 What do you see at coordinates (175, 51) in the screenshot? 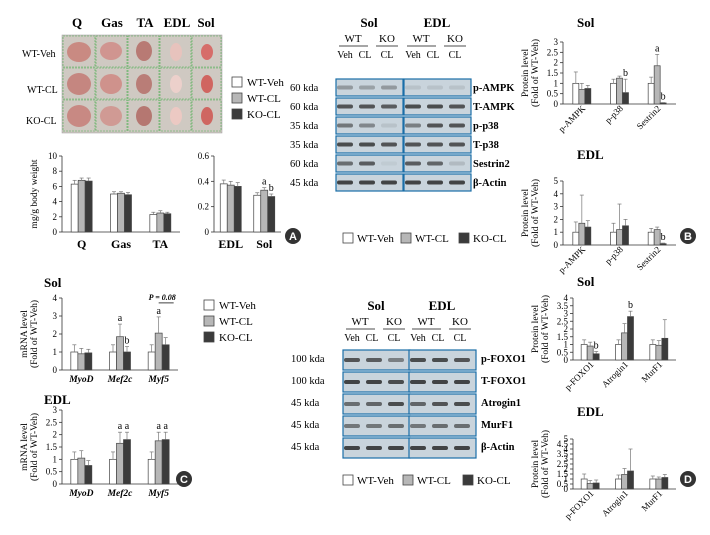
I see `photo-cell` at bounding box center [175, 51].